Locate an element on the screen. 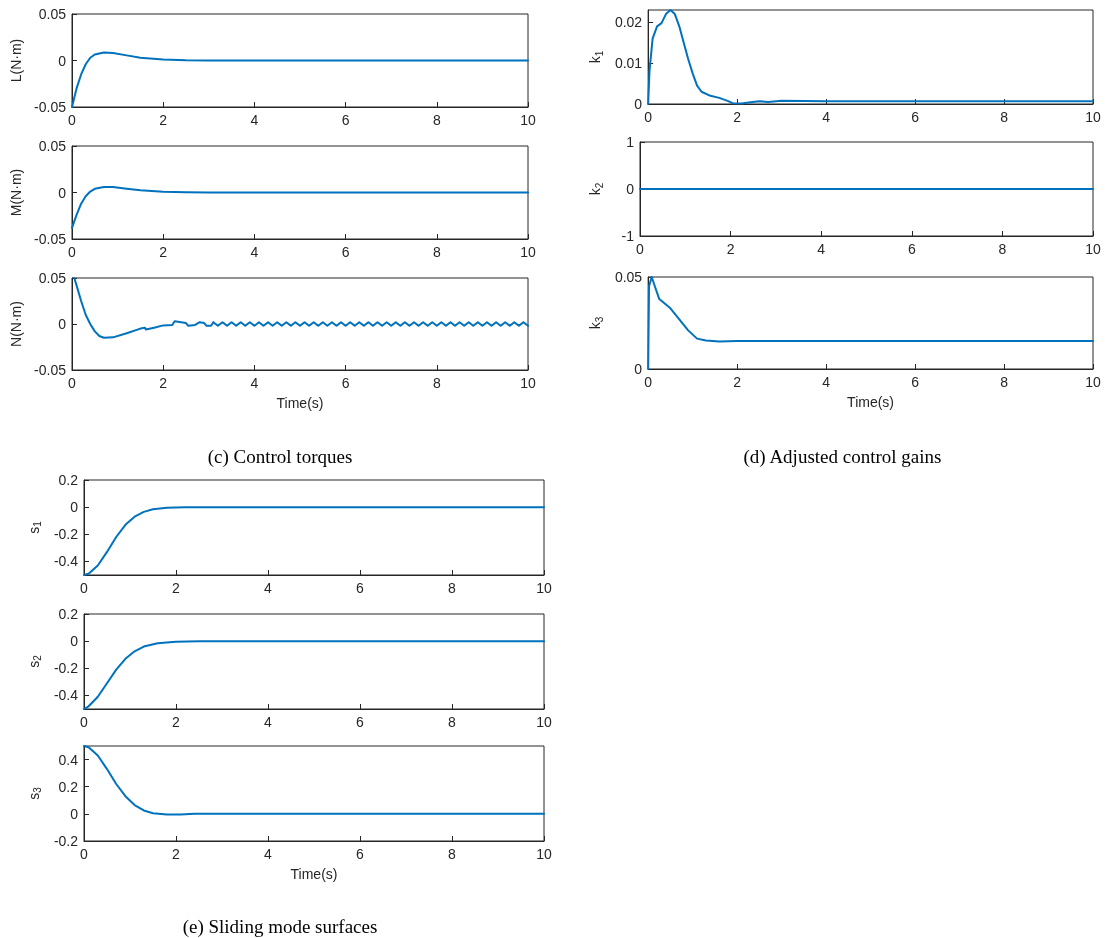  y-tick-label: 0.02 is located at coordinates (628, 22).